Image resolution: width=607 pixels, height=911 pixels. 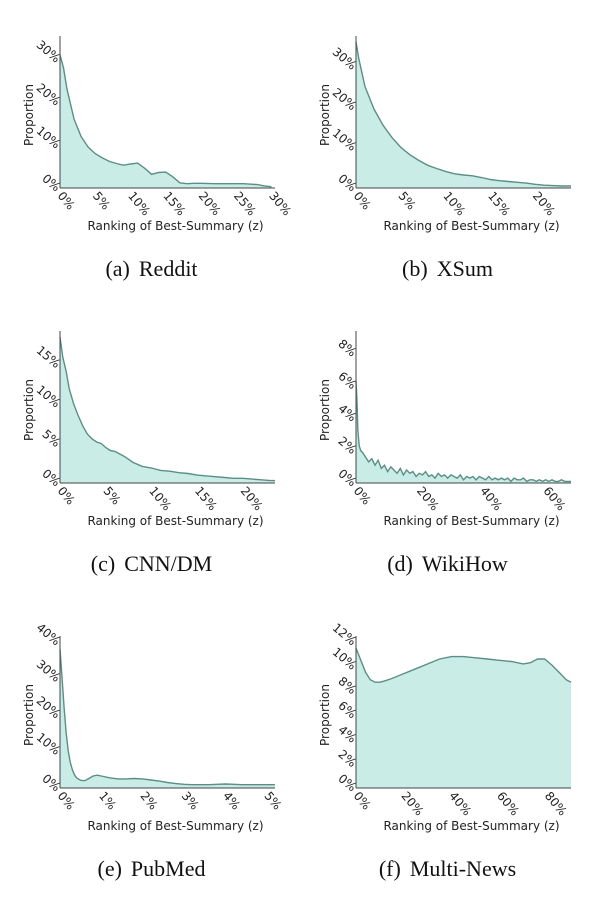 I want to click on caption-text: CNN/DM, so click(x=168, y=563).